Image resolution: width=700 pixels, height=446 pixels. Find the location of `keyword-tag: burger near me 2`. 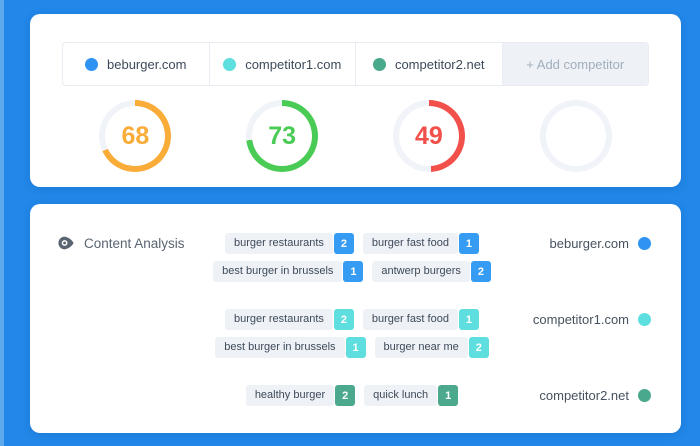

keyword-tag: burger near me 2 is located at coordinates (431, 347).